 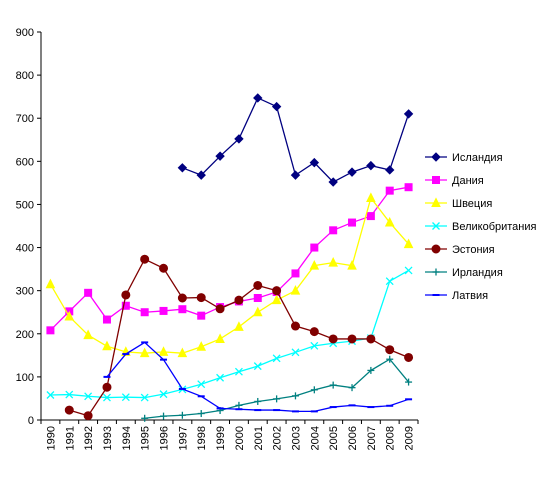 What do you see at coordinates (278, 438) in the screenshot?
I see `x-tick-label: 2002` at bounding box center [278, 438].